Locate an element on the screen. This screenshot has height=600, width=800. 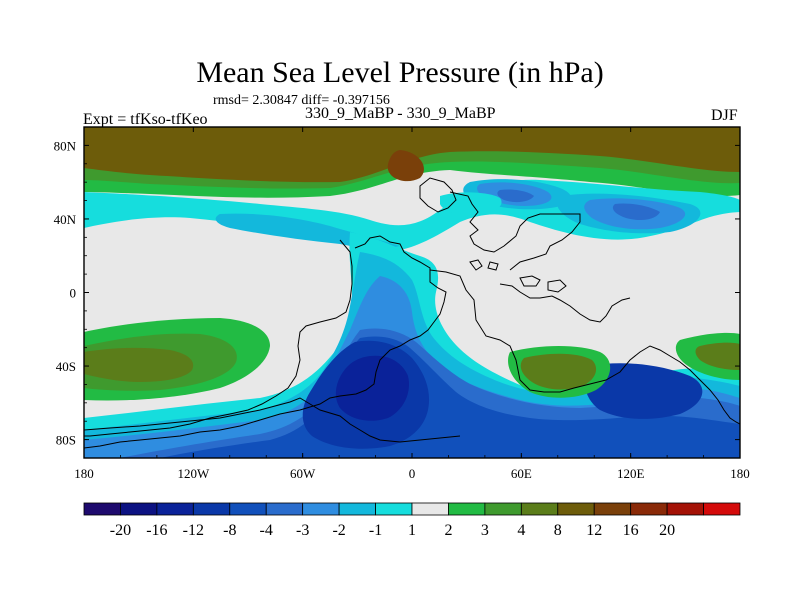
field-north-blue is located at coordinates (458, 214).